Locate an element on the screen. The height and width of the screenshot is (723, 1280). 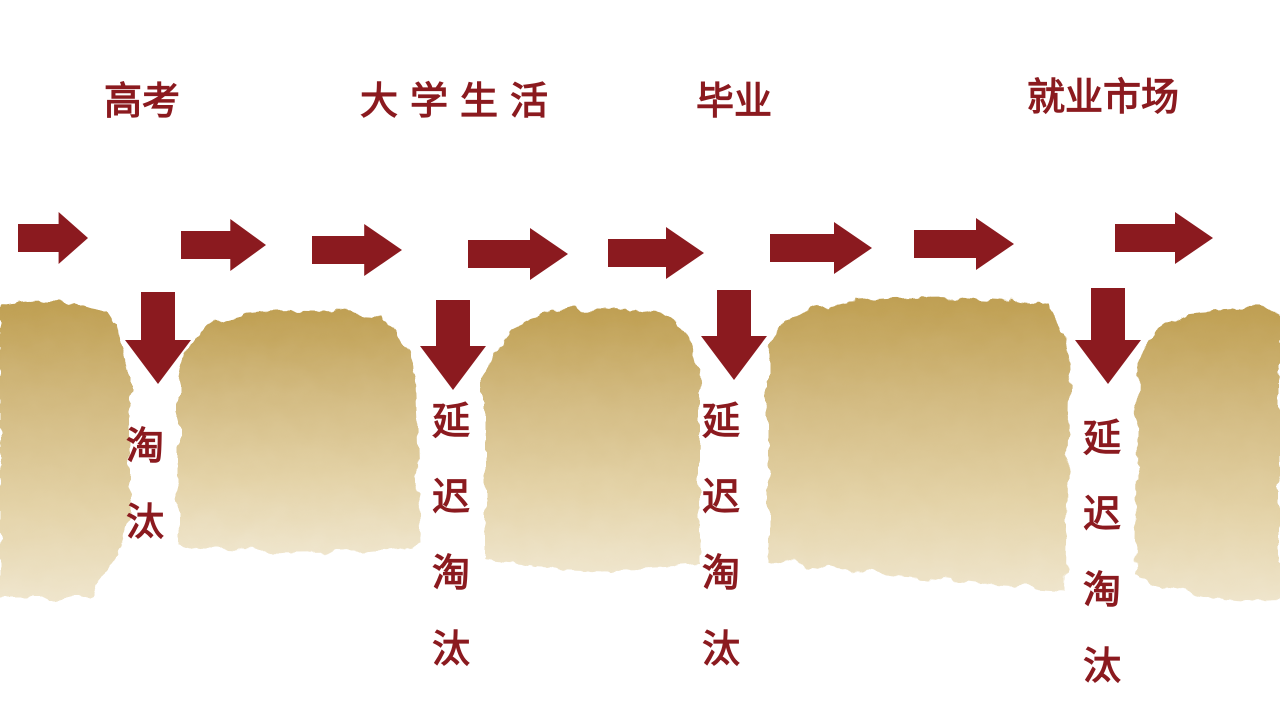
drop-label-3: 延迟淘汰 is located at coordinates (721, 554).